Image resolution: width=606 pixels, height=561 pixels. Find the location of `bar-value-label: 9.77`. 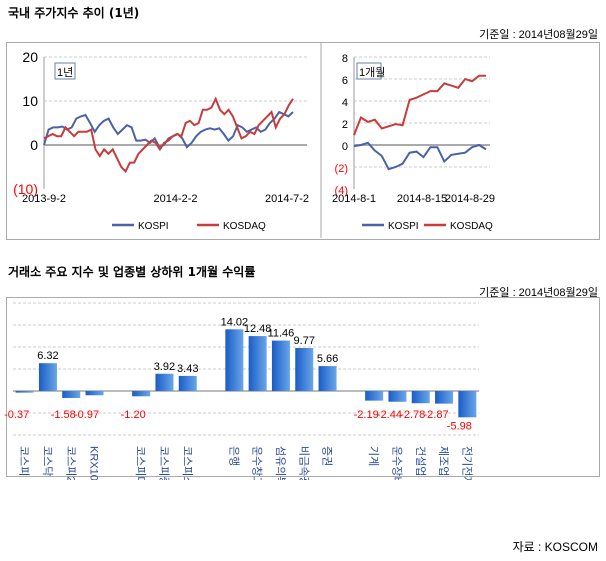

bar-value-label: 9.77 is located at coordinates (304, 341).